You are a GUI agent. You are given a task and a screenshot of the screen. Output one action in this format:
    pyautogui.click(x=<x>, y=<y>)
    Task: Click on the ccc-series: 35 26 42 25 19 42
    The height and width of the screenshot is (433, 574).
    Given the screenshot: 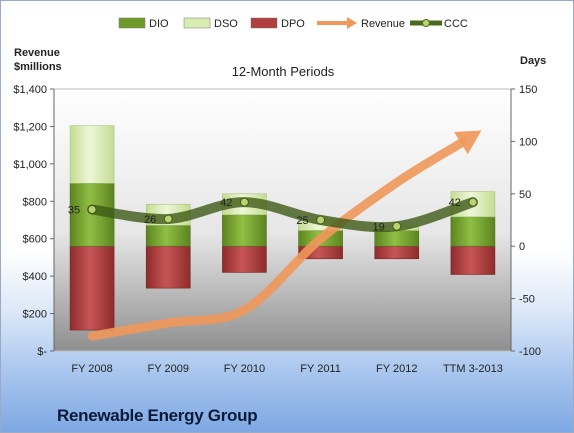 What is the action you would take?
    pyautogui.click(x=273, y=215)
    